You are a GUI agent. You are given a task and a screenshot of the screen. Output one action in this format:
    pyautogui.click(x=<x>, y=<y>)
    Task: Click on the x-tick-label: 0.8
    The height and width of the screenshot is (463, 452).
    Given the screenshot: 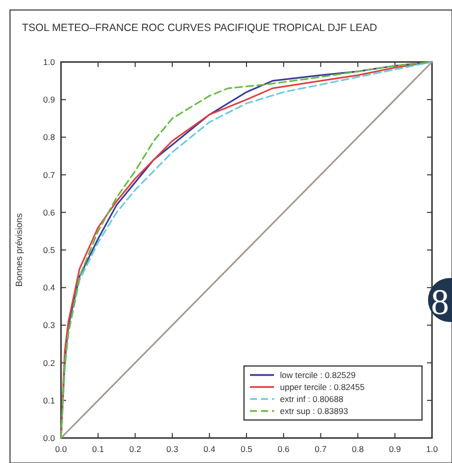 What is the action you would take?
    pyautogui.click(x=358, y=449)
    